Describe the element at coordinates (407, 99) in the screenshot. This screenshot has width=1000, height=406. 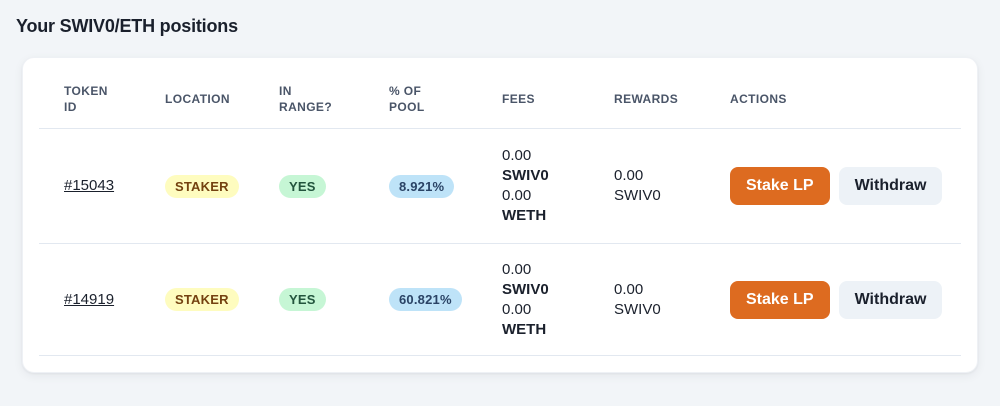
I see `column-header-pool-share: % OF POOL` at that location.